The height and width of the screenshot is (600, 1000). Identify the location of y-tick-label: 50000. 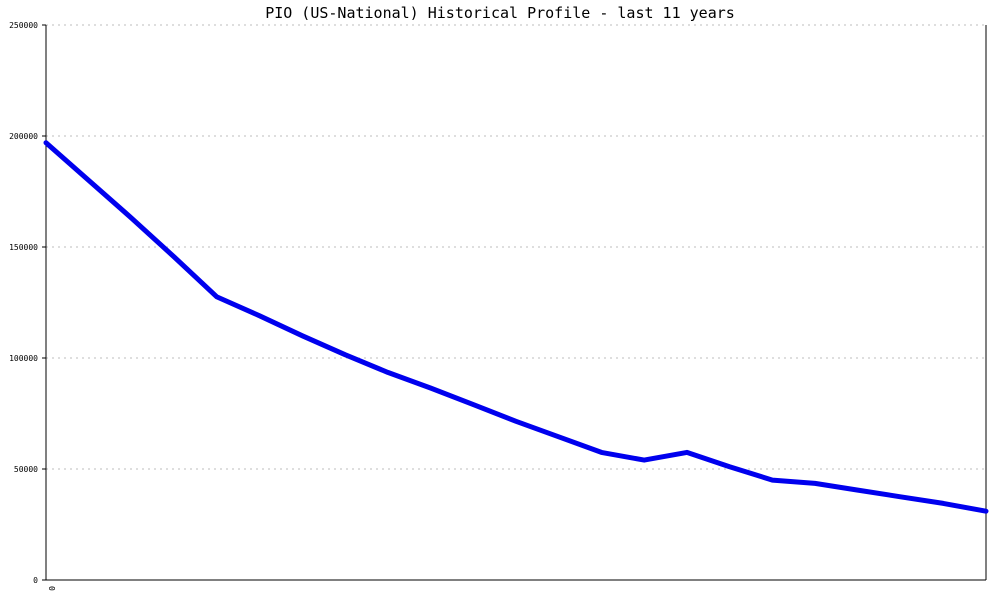
(26, 469).